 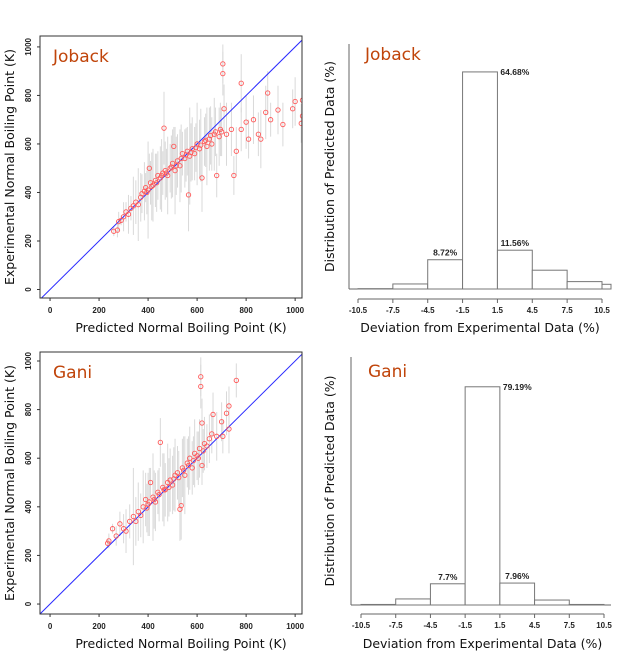 I want to click on x-tick-label: -4.5, so click(x=431, y=625).